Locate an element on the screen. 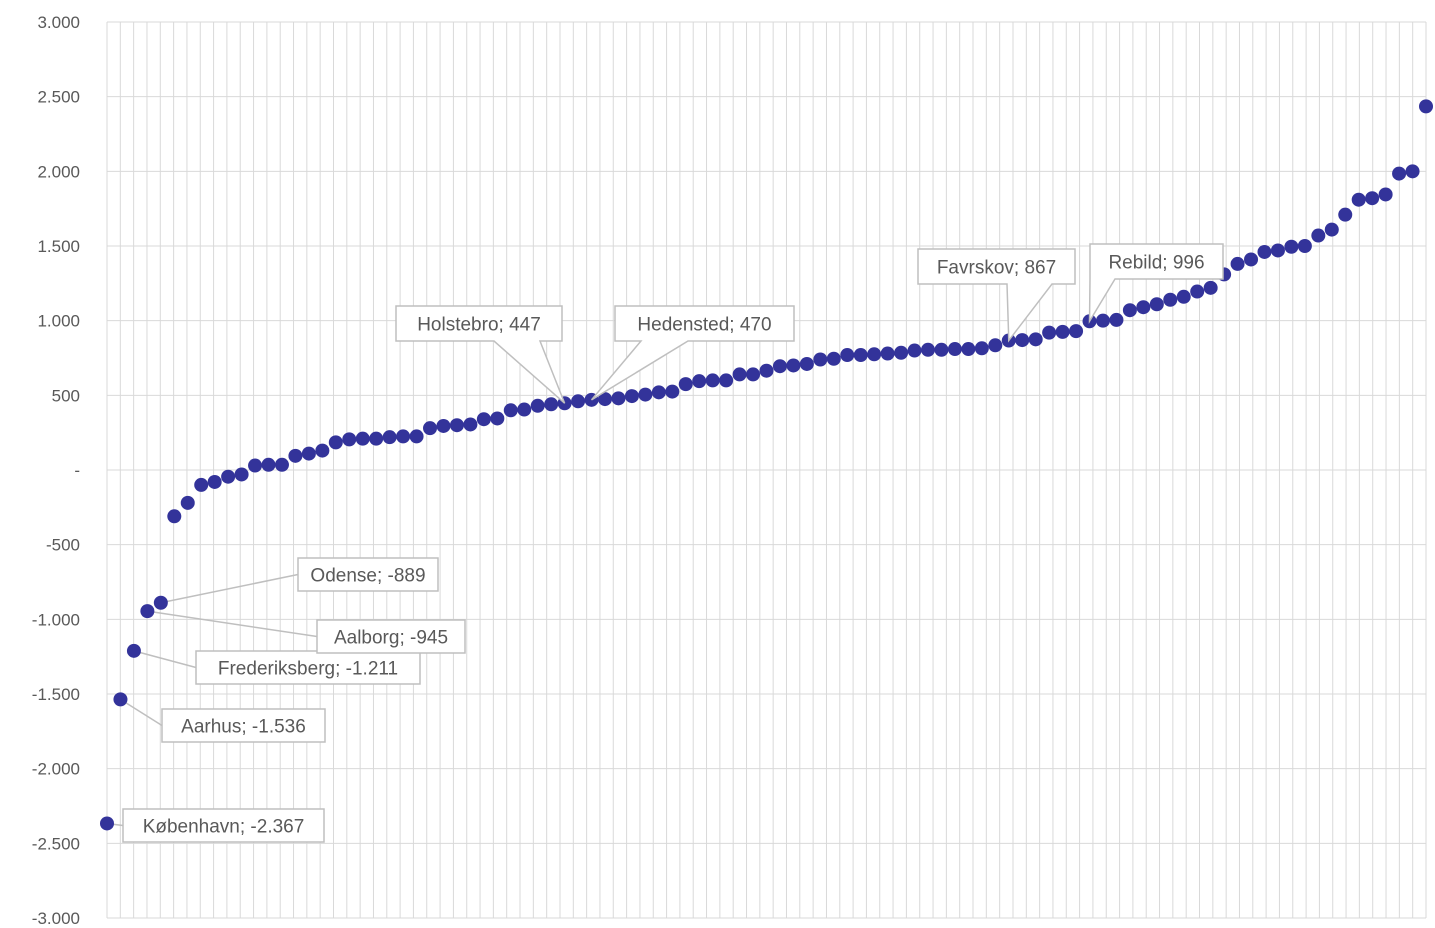 The image size is (1435, 928). data-label: Aarhus; -1.536 is located at coordinates (243, 727).